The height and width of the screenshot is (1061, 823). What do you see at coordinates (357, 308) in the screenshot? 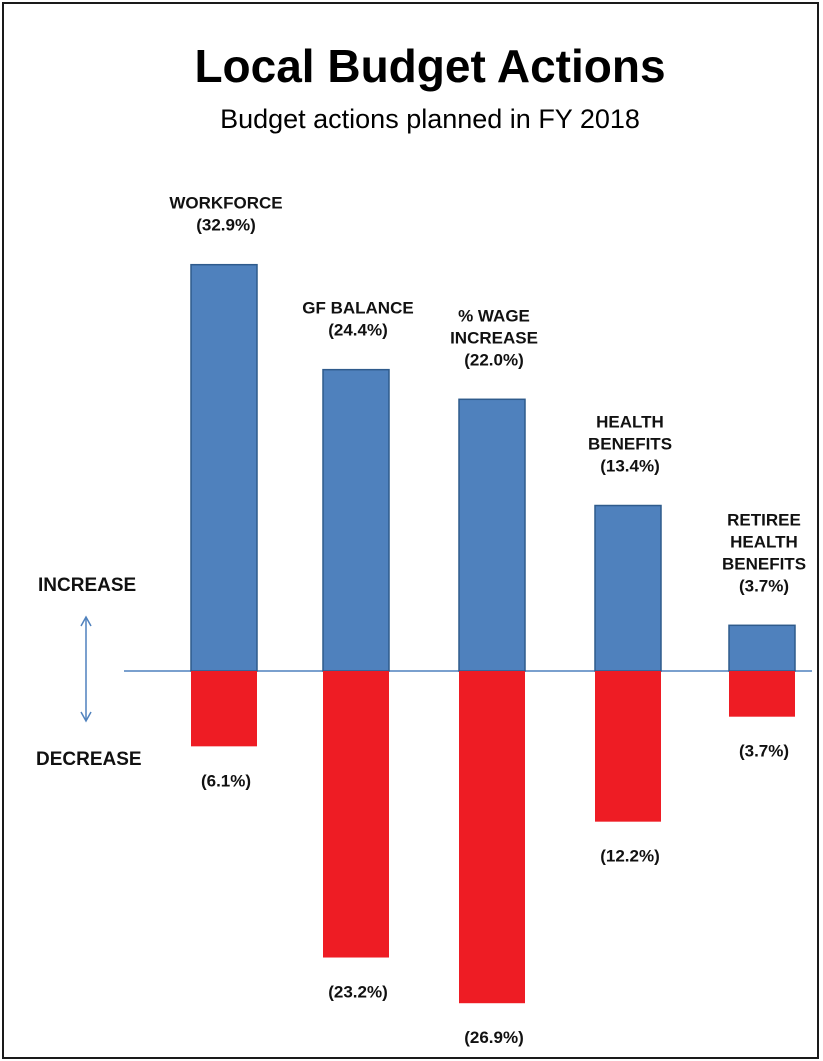
I see `category-label: GF BALANCE` at bounding box center [357, 308].